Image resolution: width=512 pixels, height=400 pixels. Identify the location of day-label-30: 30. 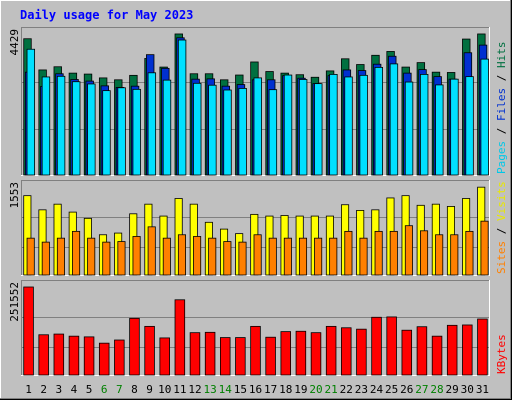
(467, 389).